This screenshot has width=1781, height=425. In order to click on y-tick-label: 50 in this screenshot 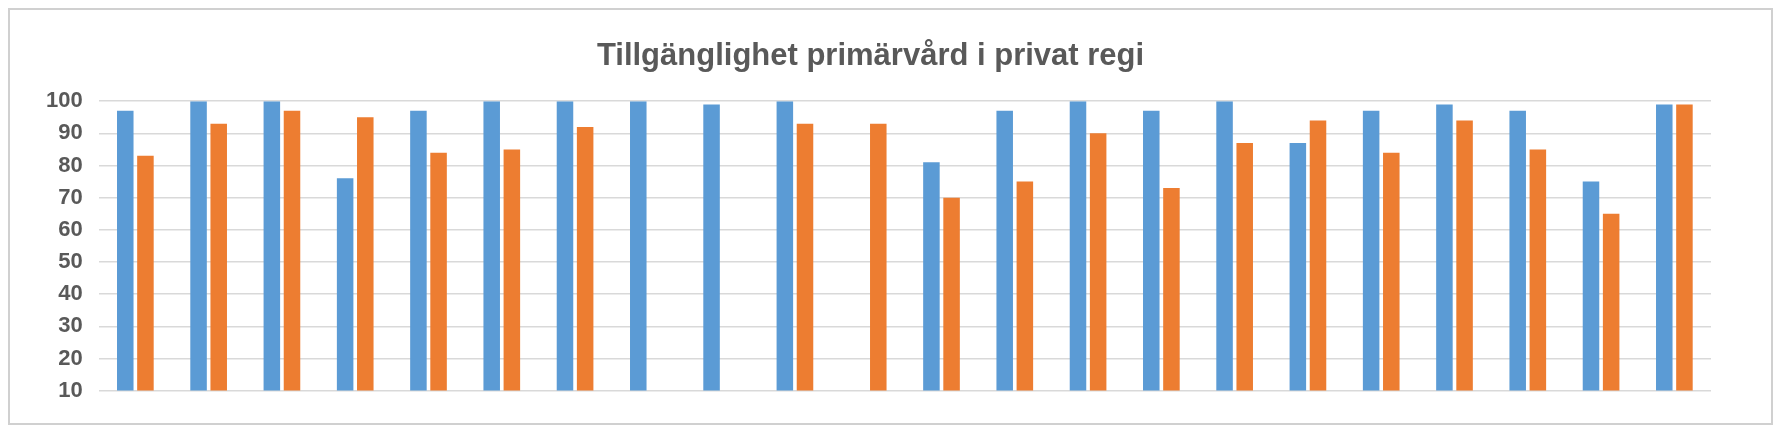, I will do `click(70, 261)`.